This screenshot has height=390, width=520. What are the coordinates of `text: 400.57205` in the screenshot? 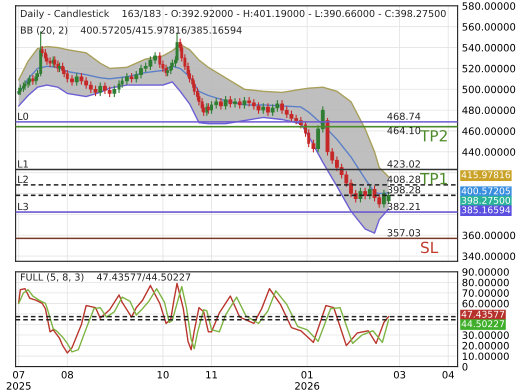 It's located at (486, 190).